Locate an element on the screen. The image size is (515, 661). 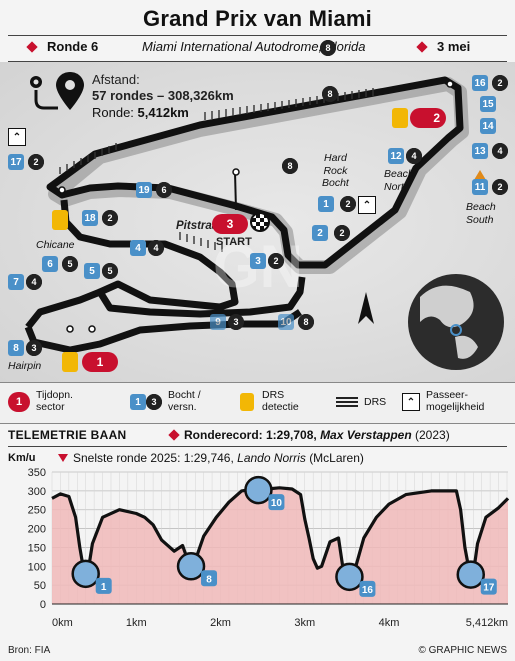
x-tick-label: 5,412km is located at coordinates (487, 623).